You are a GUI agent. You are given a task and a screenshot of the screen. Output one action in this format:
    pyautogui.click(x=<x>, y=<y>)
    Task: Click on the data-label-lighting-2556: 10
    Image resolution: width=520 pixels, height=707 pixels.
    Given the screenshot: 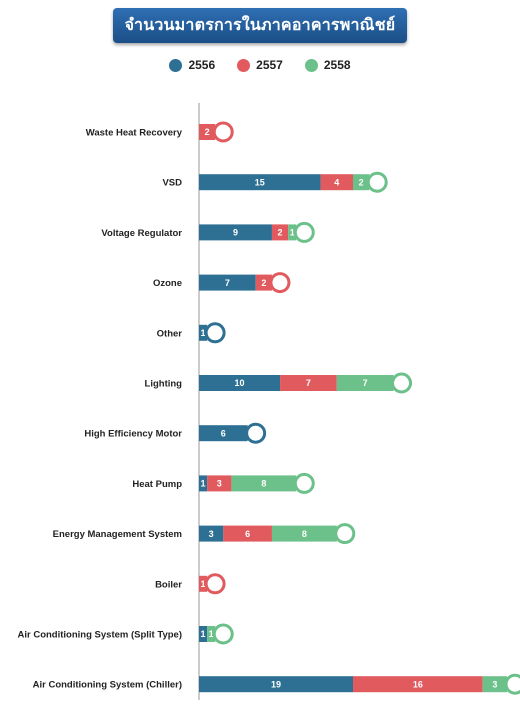 What is the action you would take?
    pyautogui.click(x=240, y=383)
    